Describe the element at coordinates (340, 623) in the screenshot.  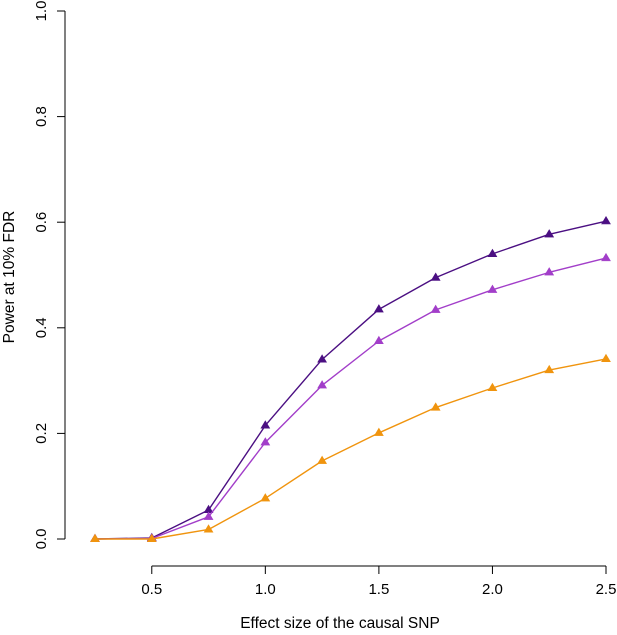
I see `x-axis-title: Effect size of the causal SNP` at that location.